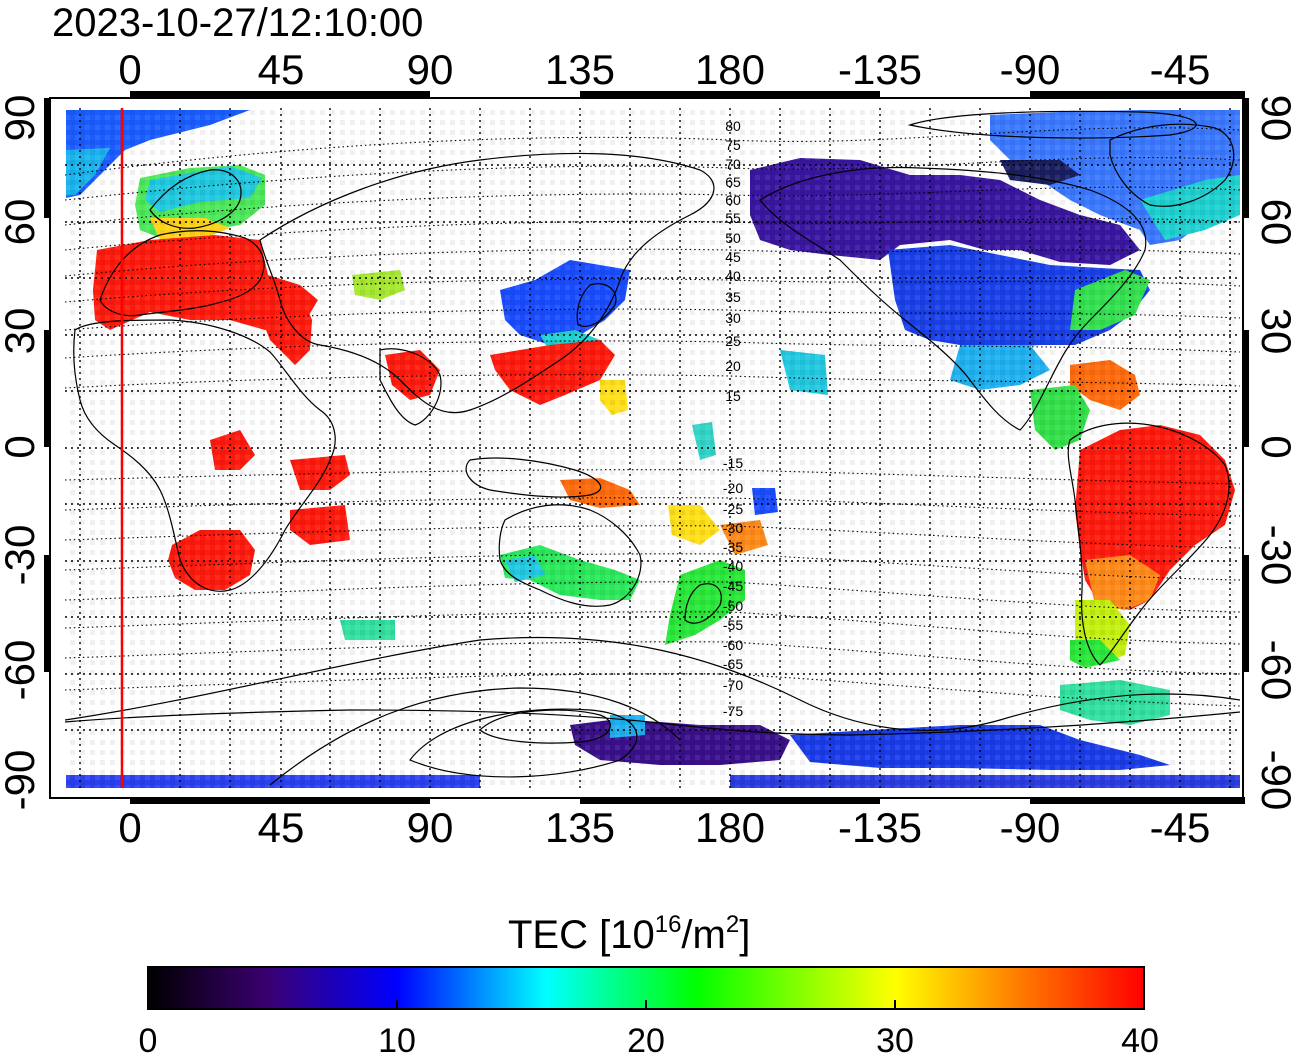 The image size is (1294, 1057). I want to click on contour-label: -55, so click(733, 625).